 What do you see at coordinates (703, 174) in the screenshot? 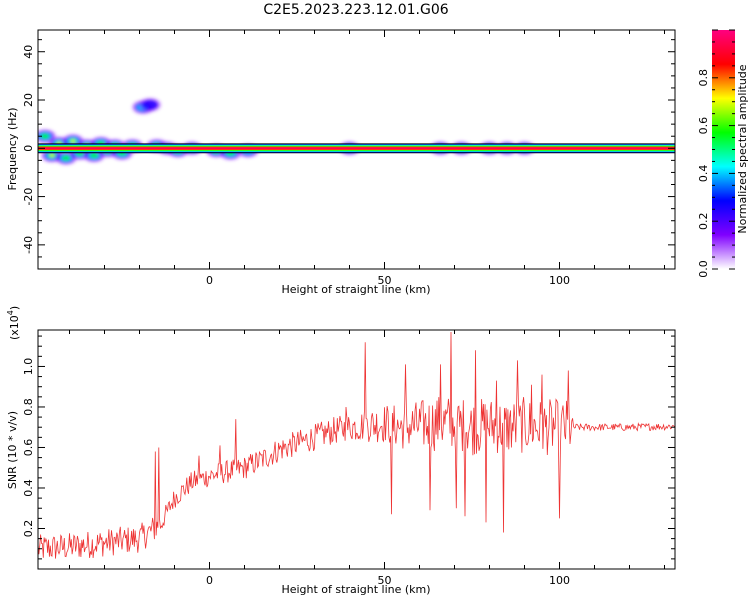
I see `colorbar-tick-label: 0.4` at bounding box center [703, 174].